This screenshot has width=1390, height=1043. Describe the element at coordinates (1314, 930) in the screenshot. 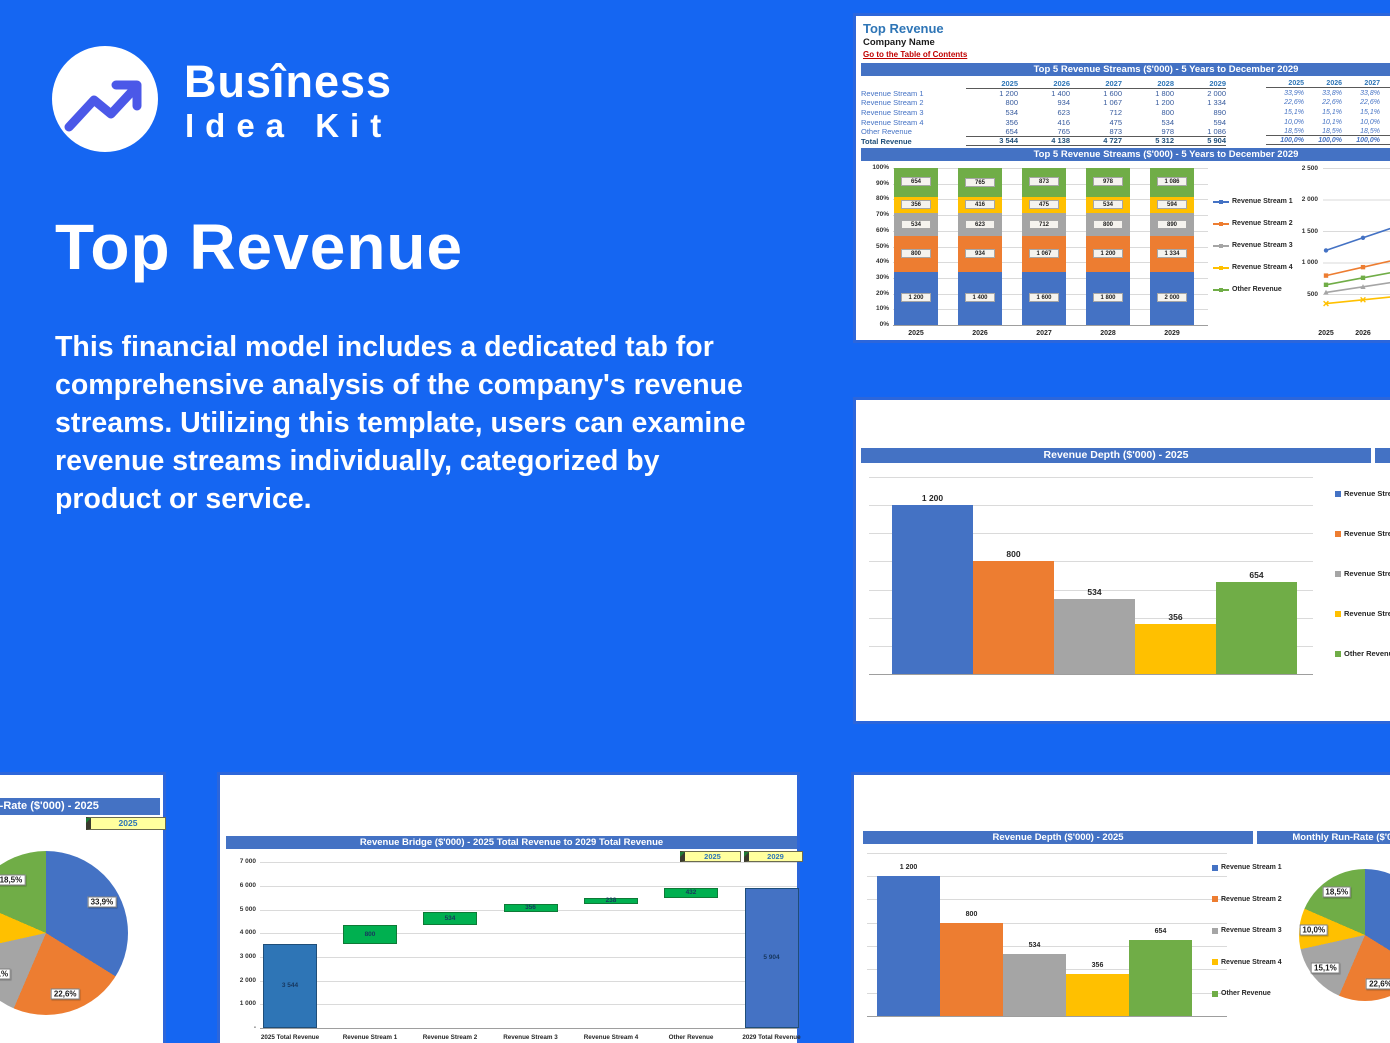

I see `pie-percent-label: 10,0%` at that location.